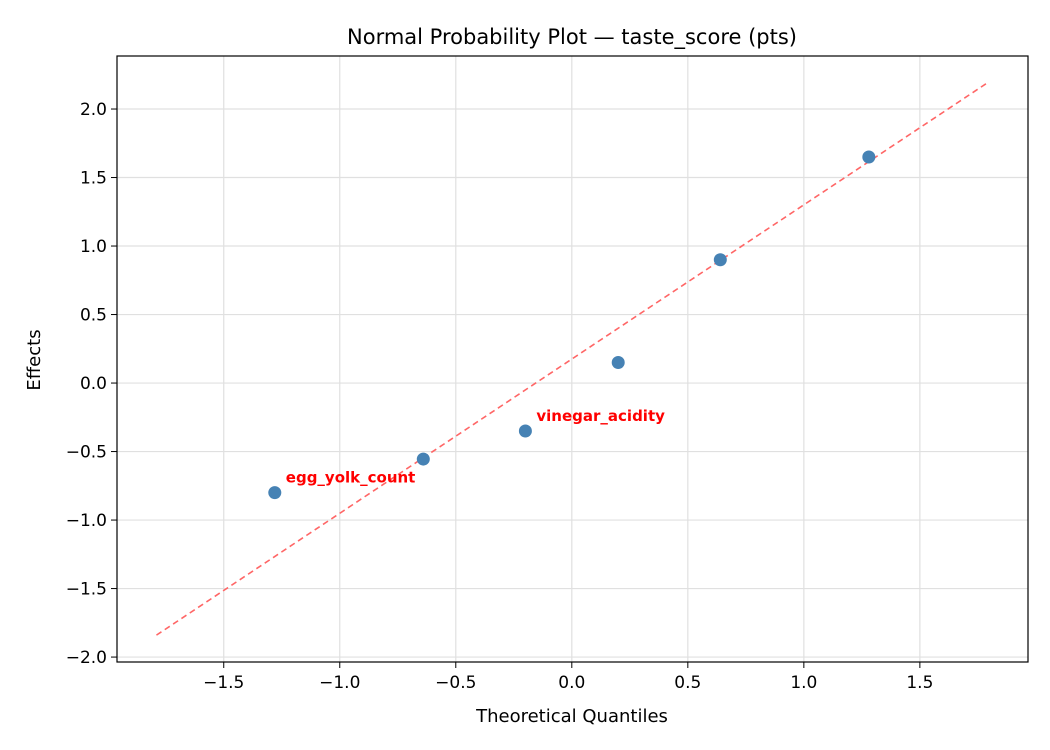 The image size is (1050, 750). I want to click on x-tick-label: 0.0, so click(571, 683).